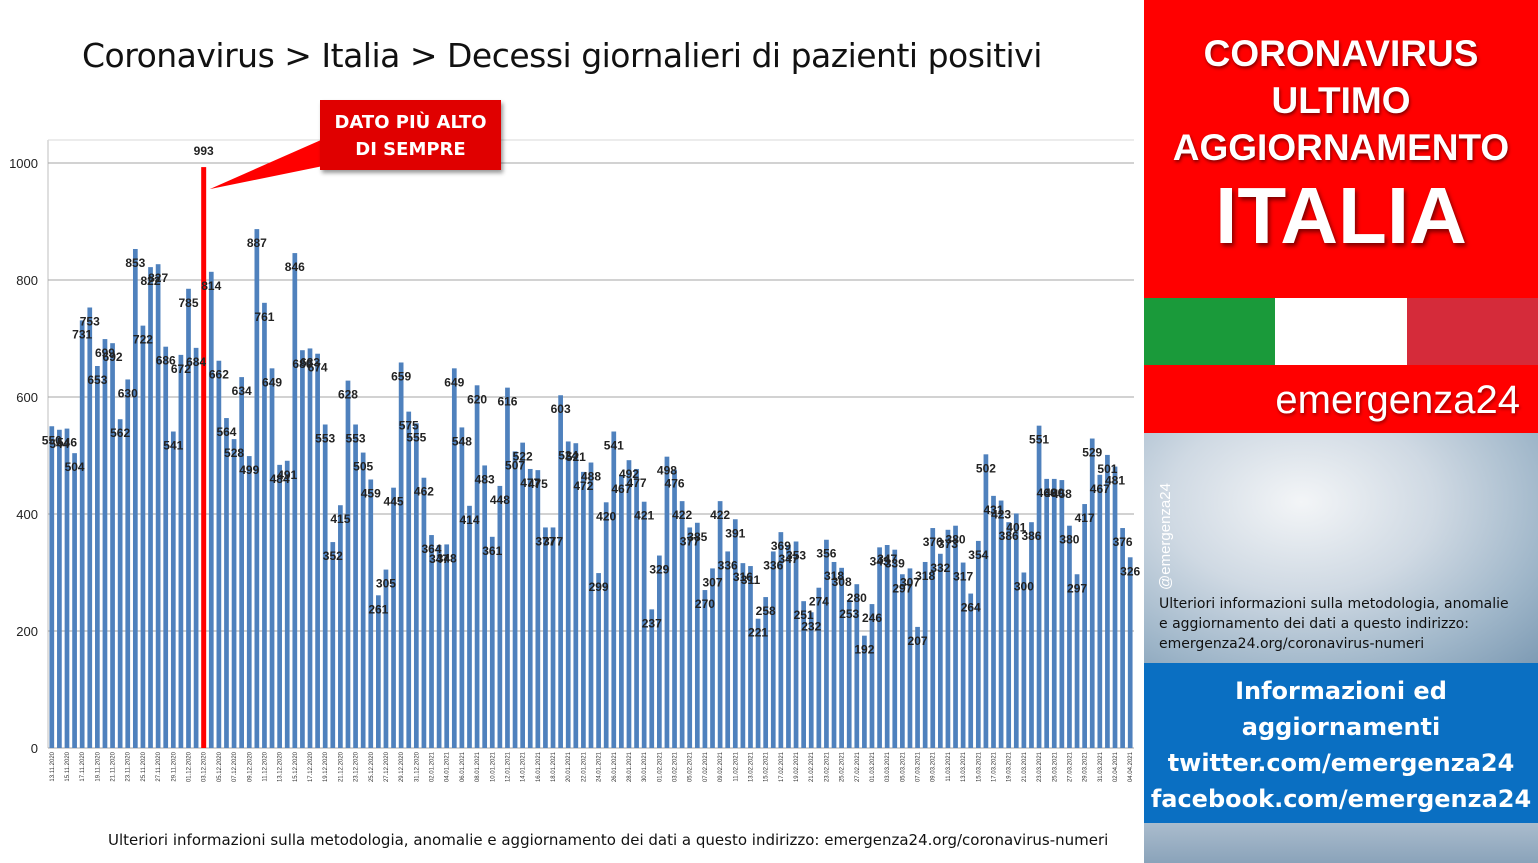 This screenshot has width=1538, height=863. What do you see at coordinates (629, 474) in the screenshot?
I see `data-label: 492` at bounding box center [629, 474].